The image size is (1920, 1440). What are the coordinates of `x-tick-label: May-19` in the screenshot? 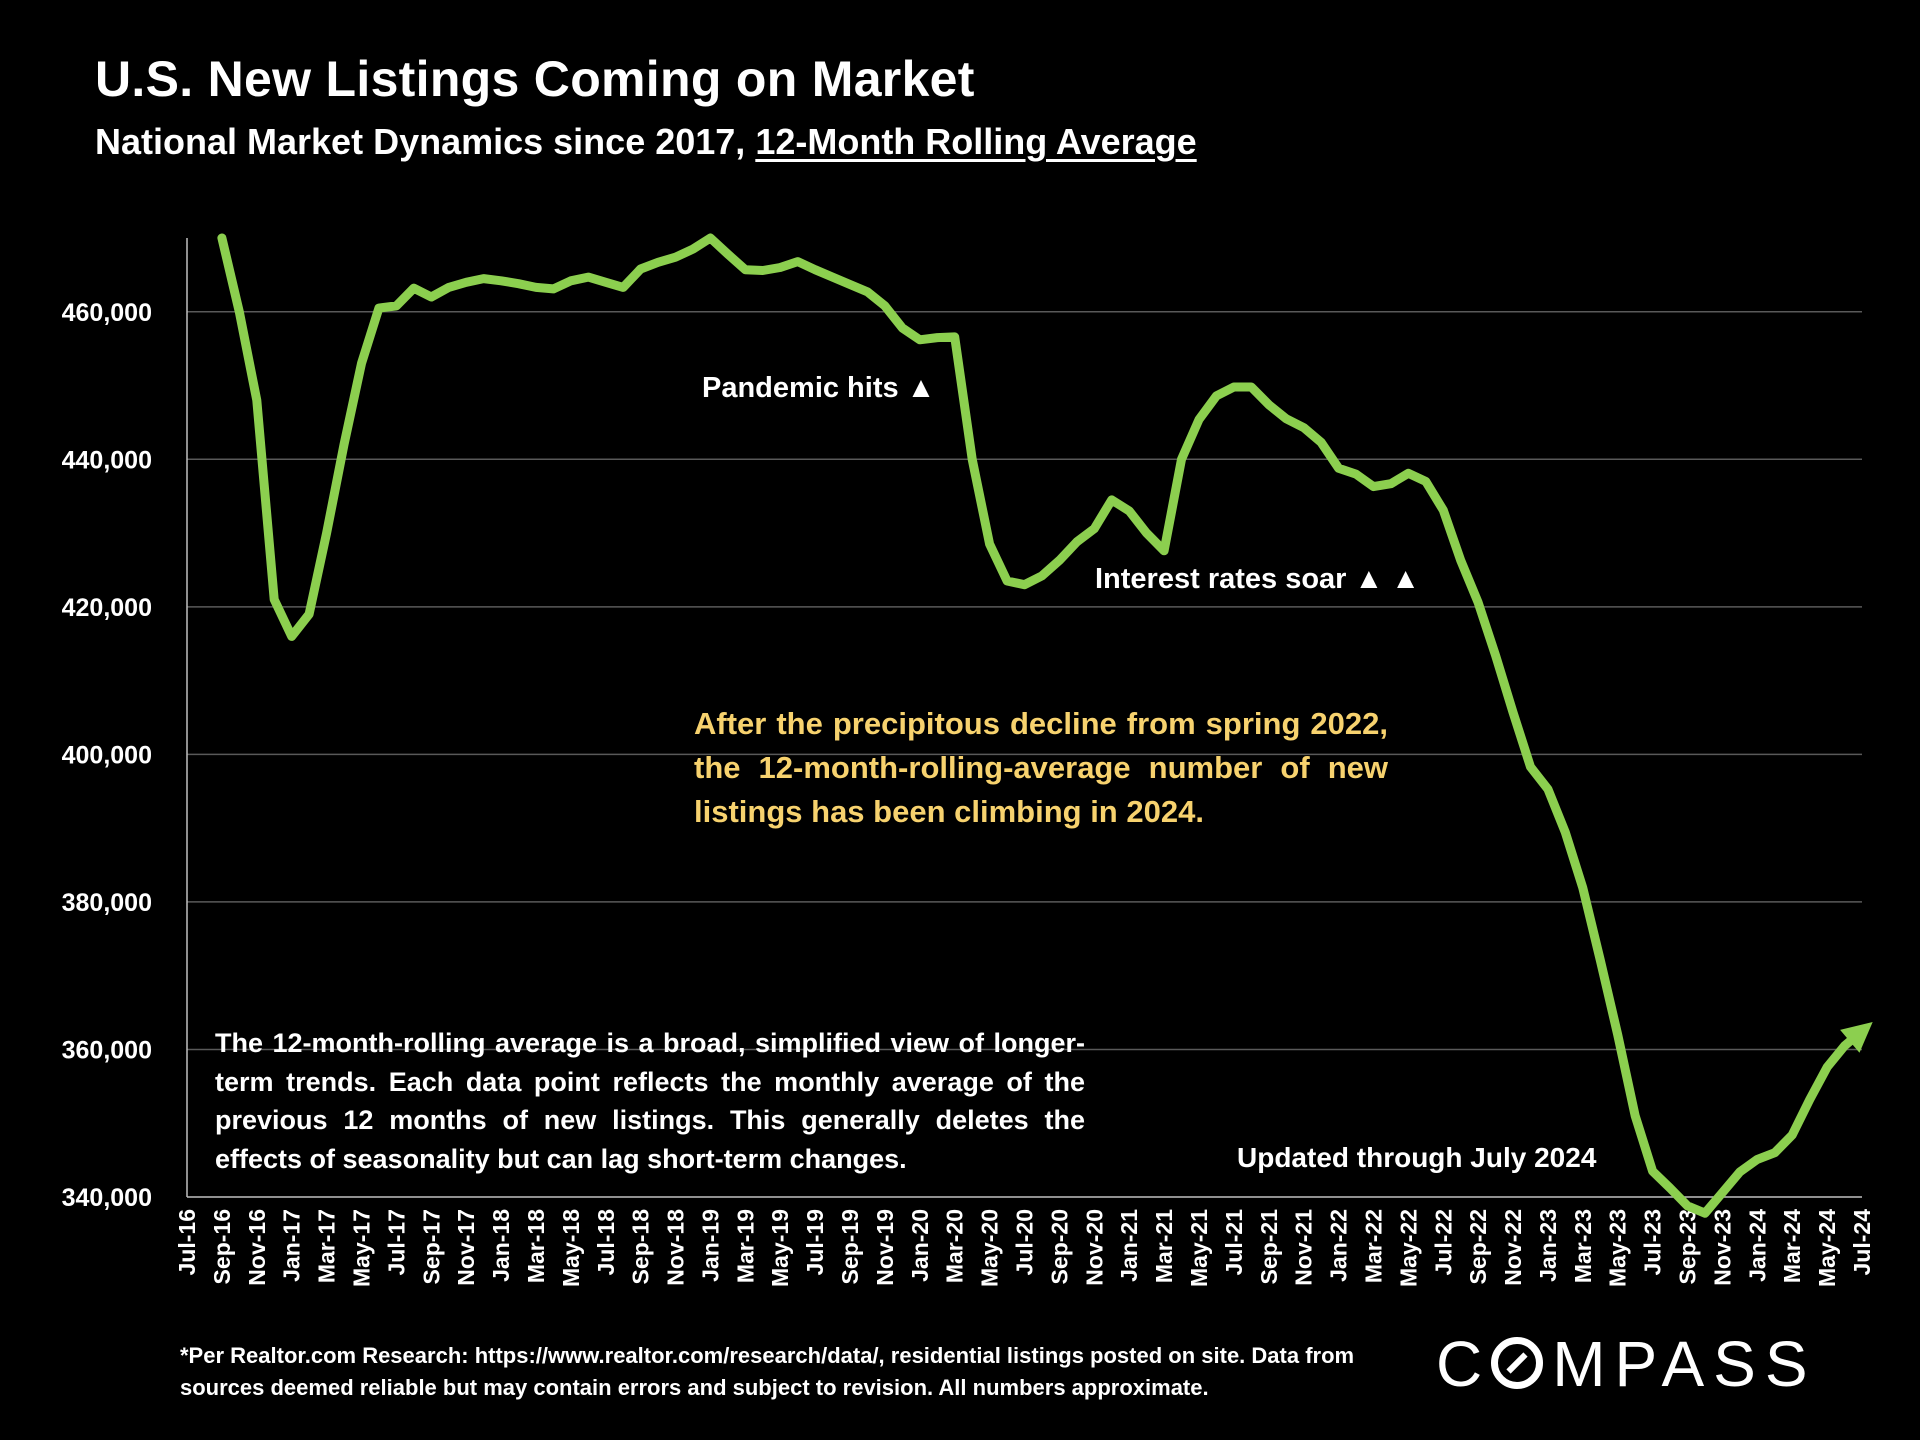 It's located at (780, 1248).